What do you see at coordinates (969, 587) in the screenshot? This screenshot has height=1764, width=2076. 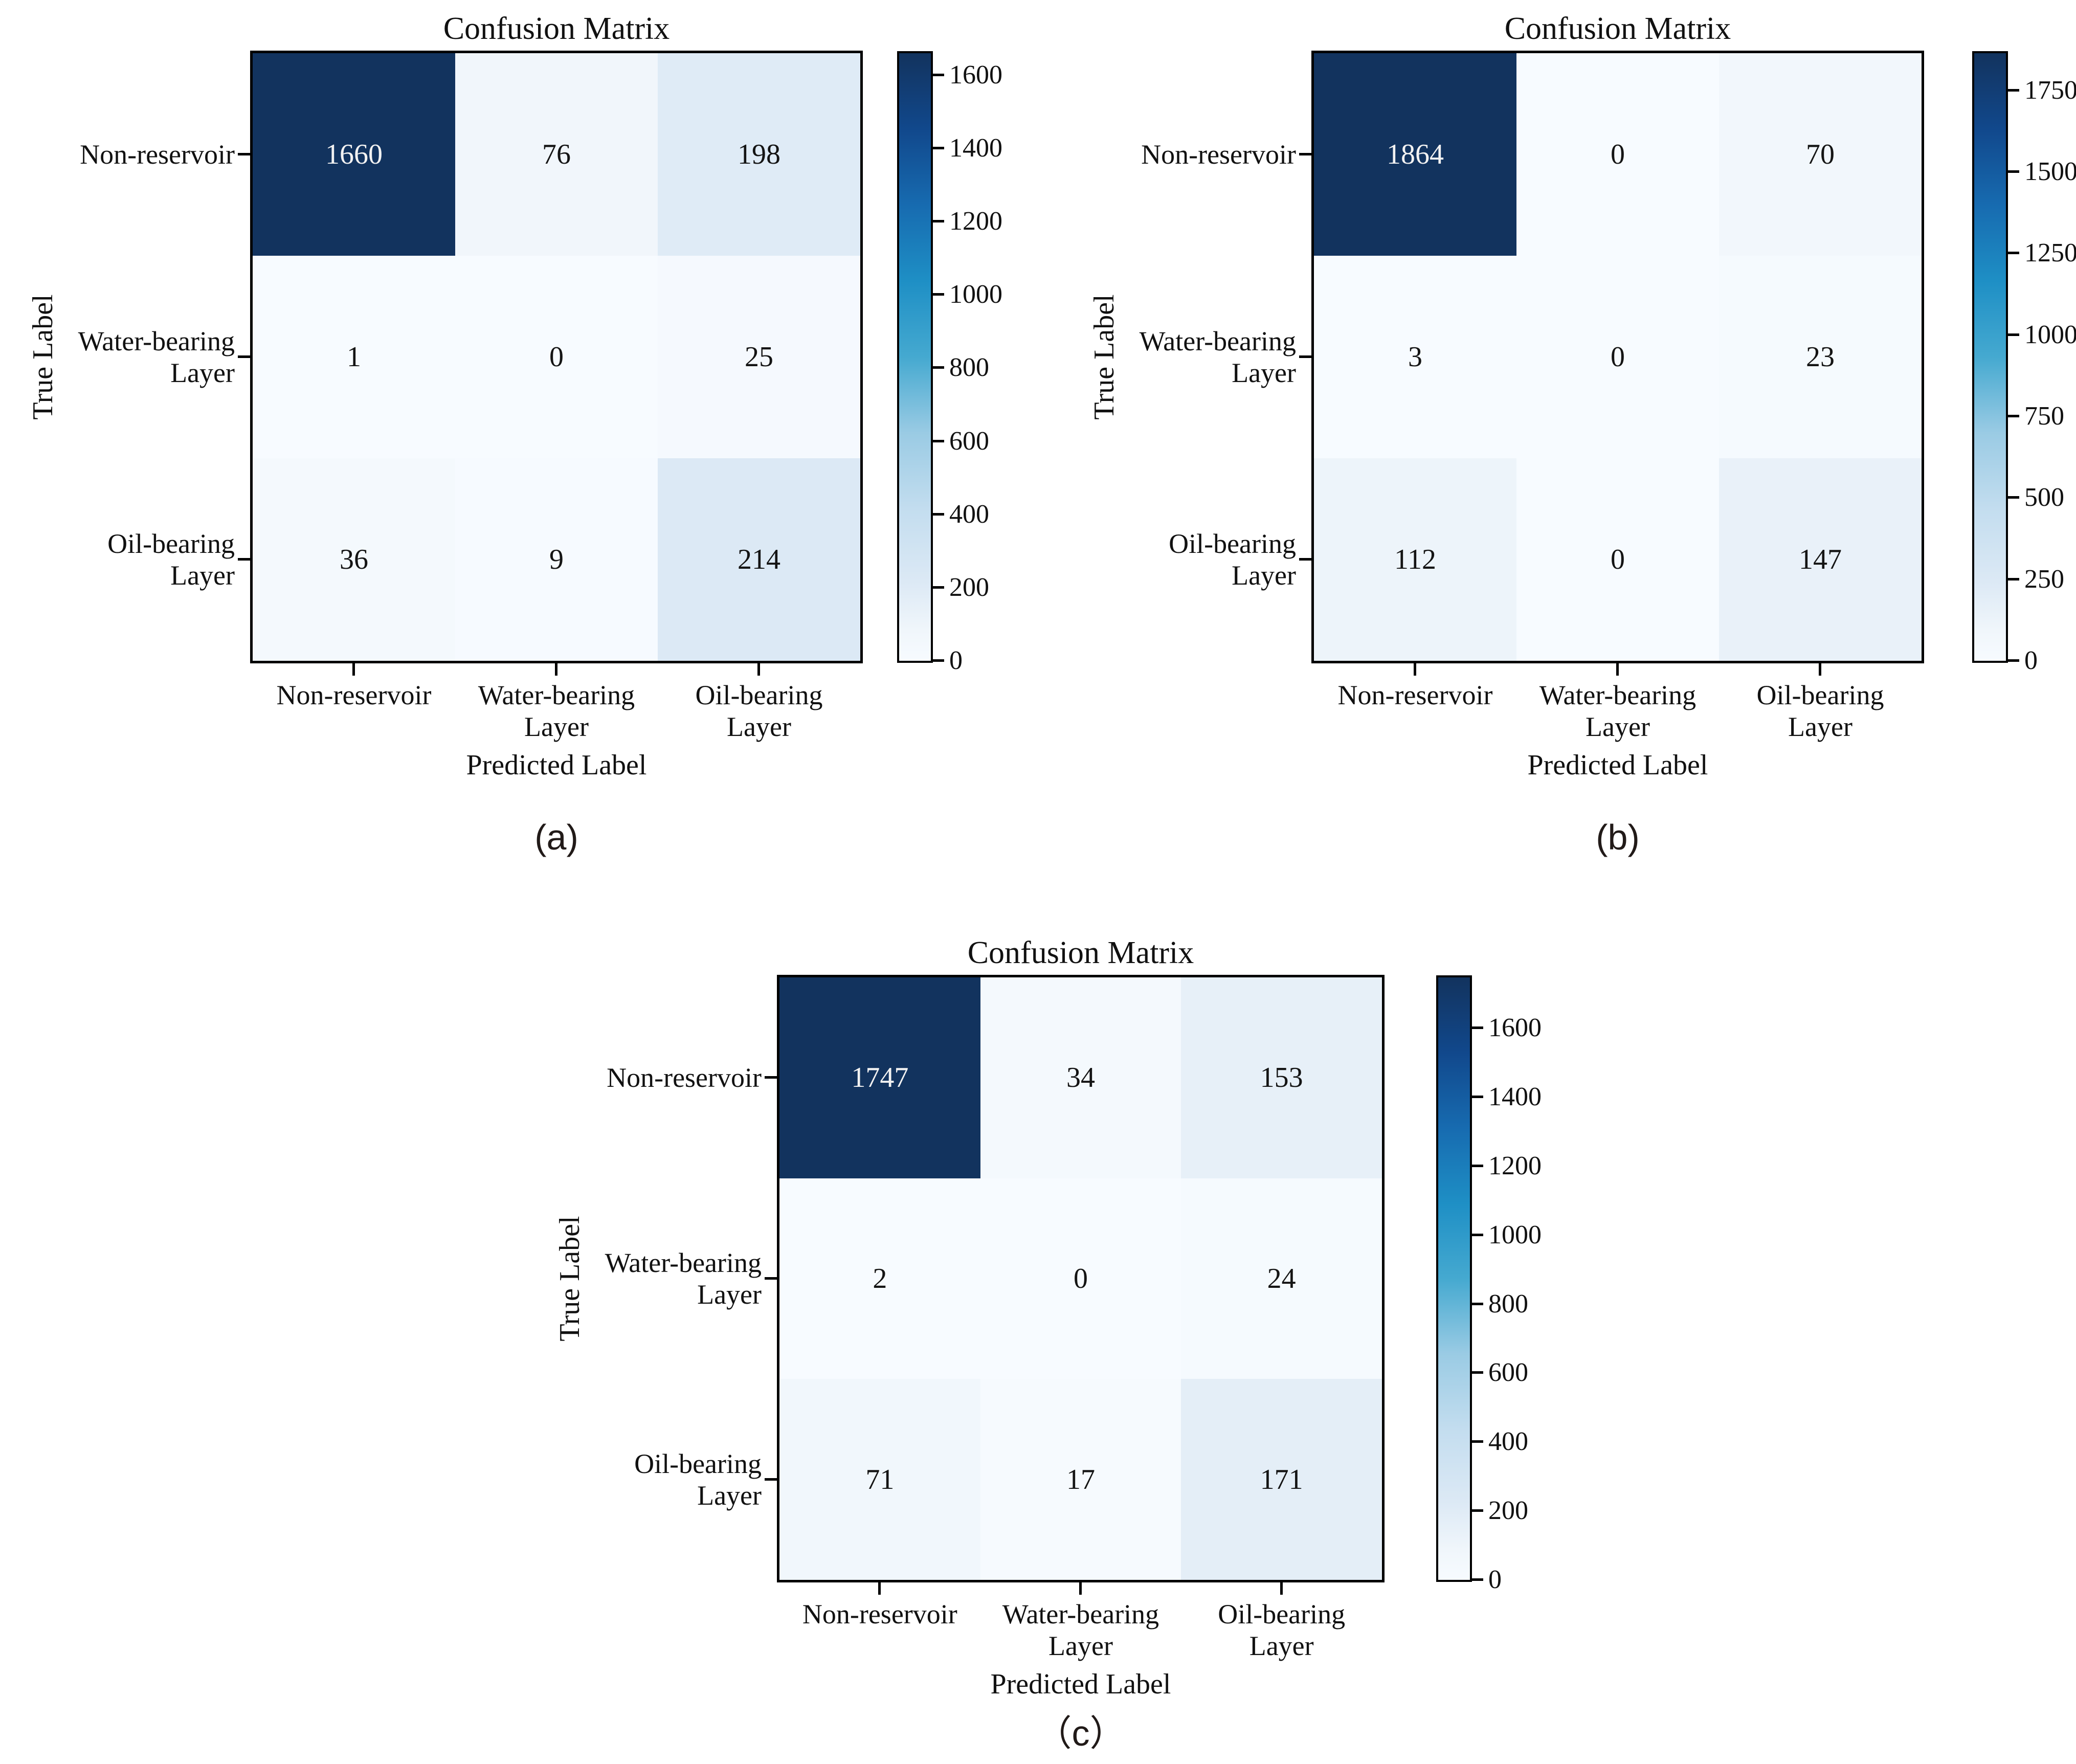 I see `colorbar-tick-label-1: 200` at bounding box center [969, 587].